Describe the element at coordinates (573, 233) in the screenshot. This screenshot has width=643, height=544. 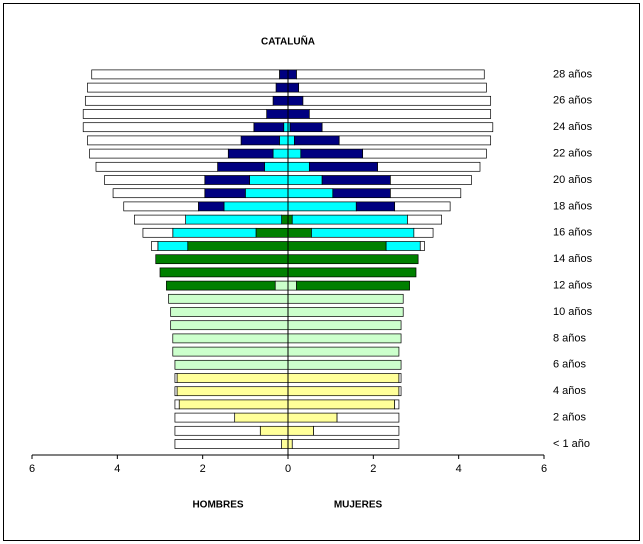
I see `row-label: 16 años` at that location.